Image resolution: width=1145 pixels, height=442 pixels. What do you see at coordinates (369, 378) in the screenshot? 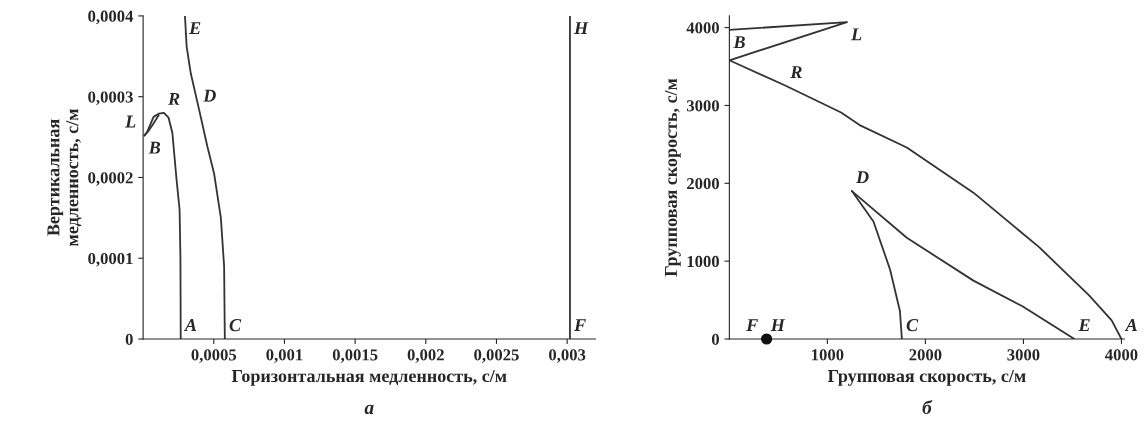
I see `x-axis-title: Горизонтальная медленность, с/м` at bounding box center [369, 378].